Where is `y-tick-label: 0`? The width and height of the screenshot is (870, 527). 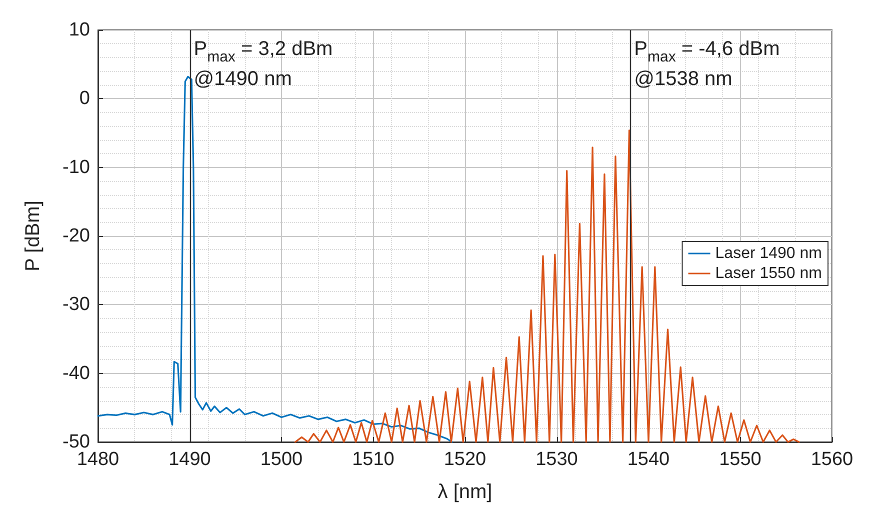 y-tick-label: 0 is located at coordinates (84, 99).